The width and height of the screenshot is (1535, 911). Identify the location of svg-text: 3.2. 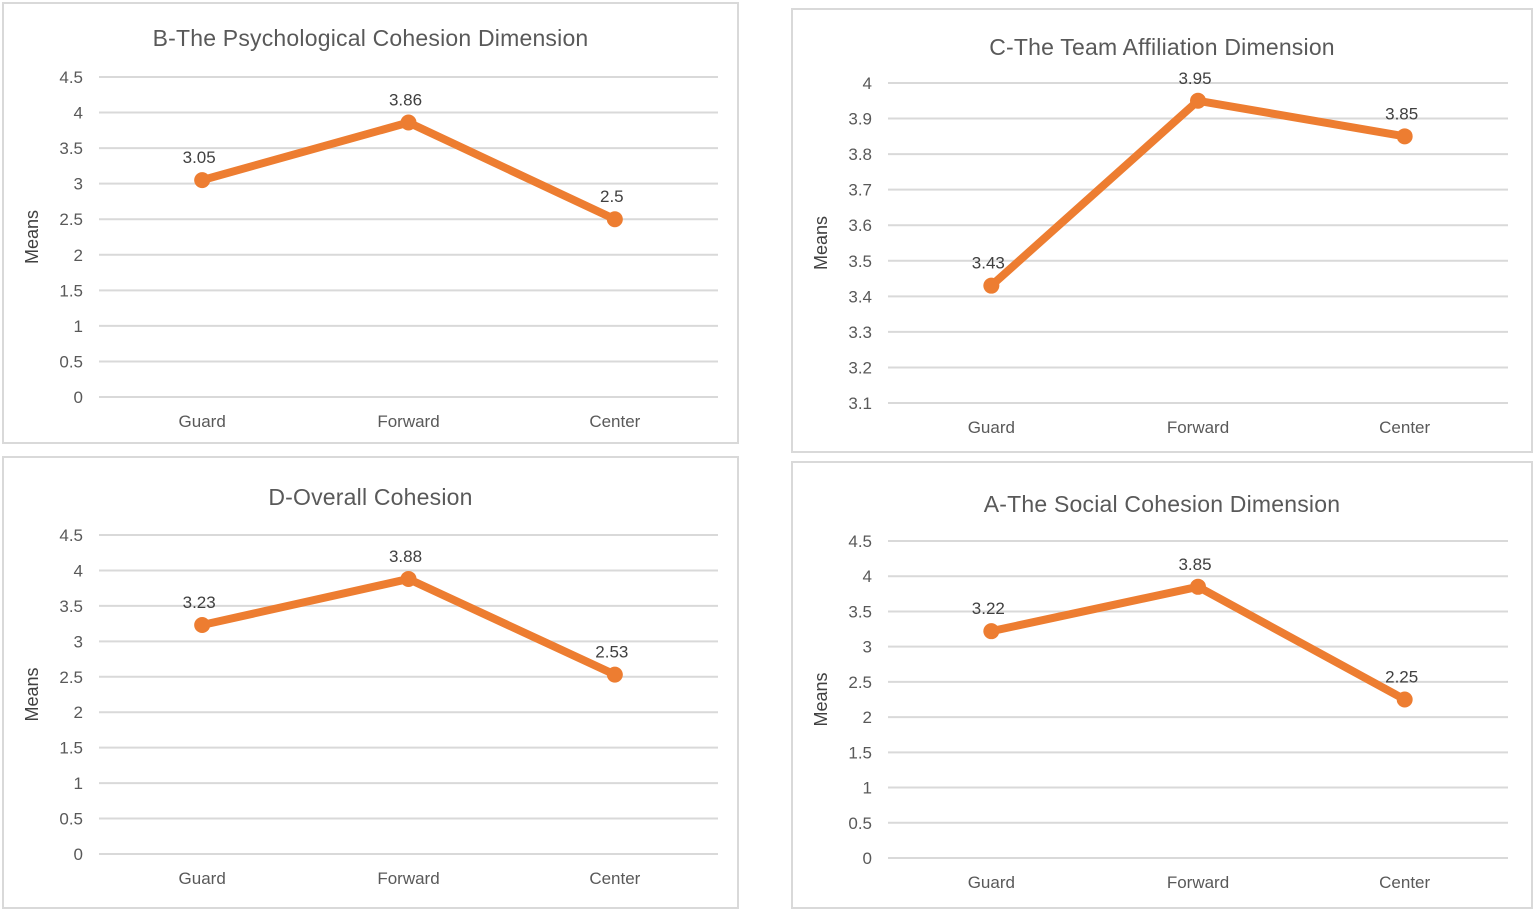
(860, 367).